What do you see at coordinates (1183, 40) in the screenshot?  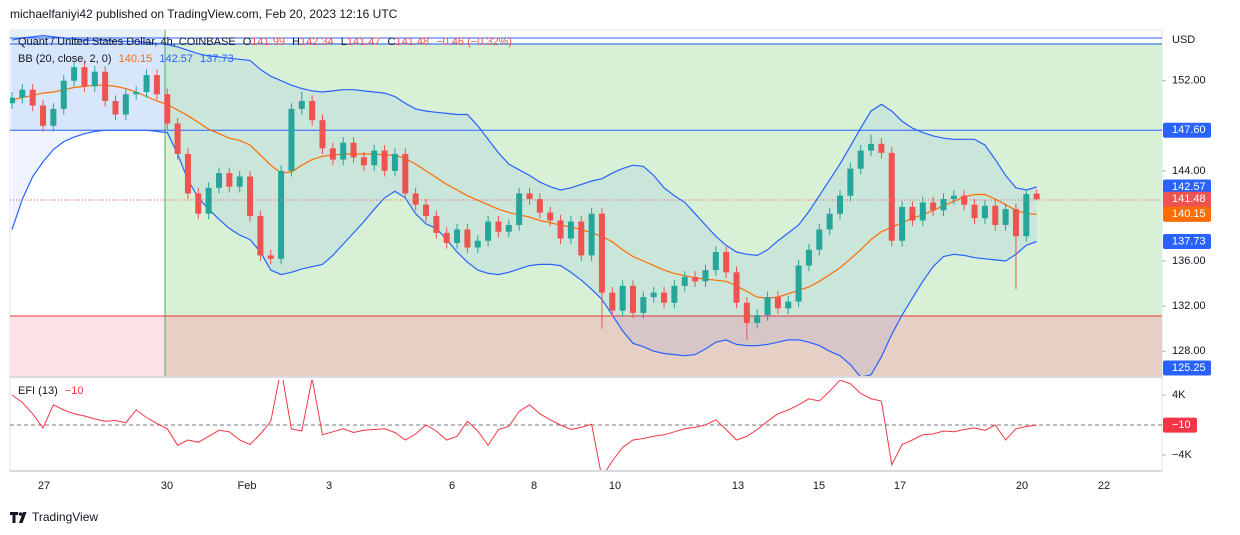 I see `currency: USD` at bounding box center [1183, 40].